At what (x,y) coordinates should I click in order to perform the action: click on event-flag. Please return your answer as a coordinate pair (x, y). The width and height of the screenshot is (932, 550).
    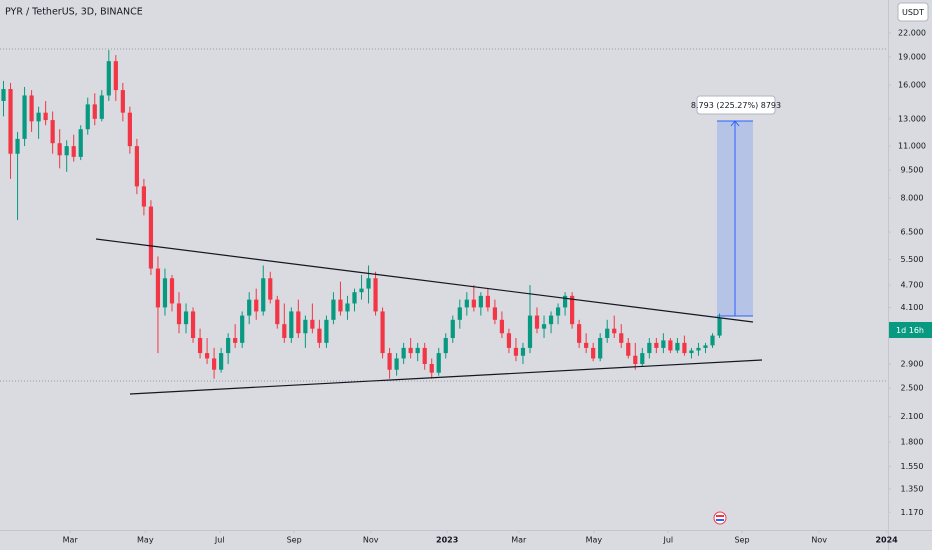
    Looking at the image, I should click on (720, 518).